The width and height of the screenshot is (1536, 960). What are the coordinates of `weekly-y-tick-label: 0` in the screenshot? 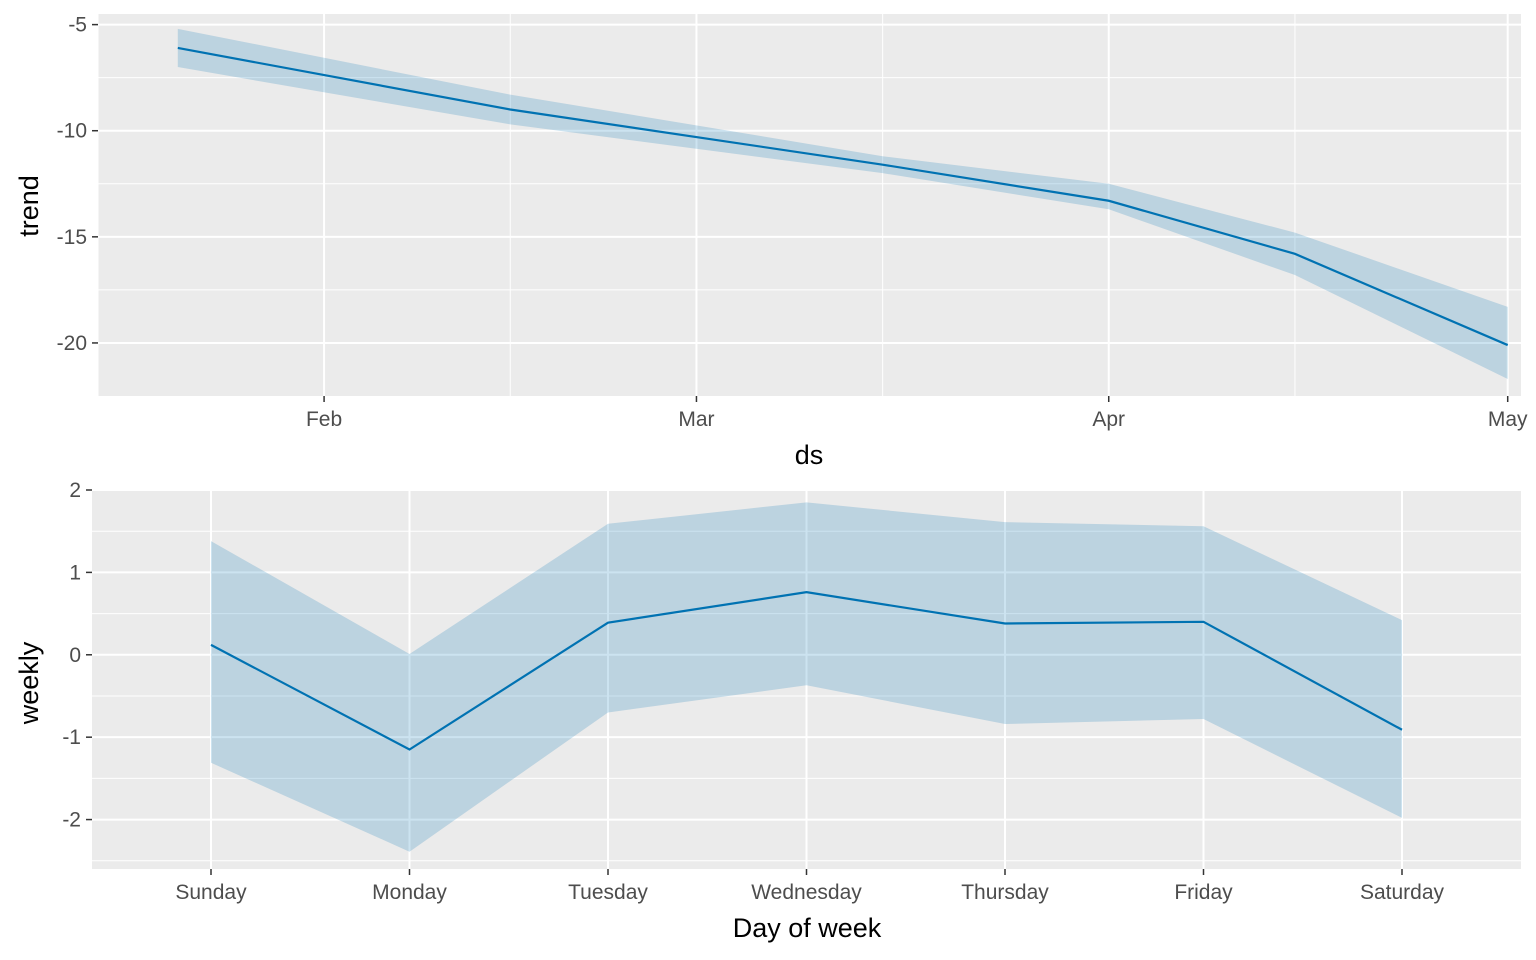 It's located at (75, 655).